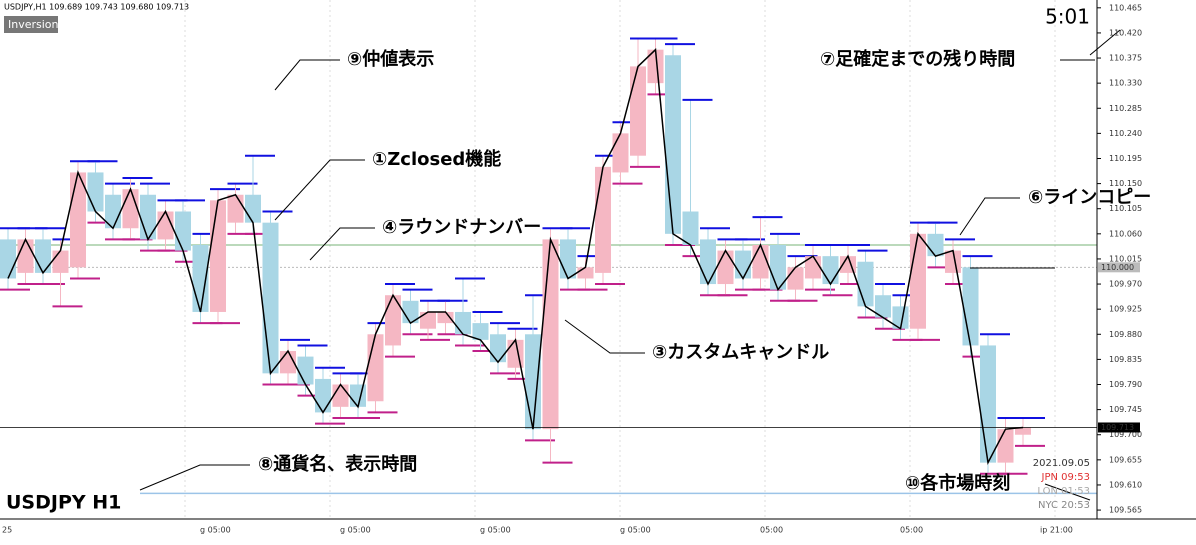  Describe the element at coordinates (1089, 197) in the screenshot. I see `annotation: ⑥ラインコピー` at that location.